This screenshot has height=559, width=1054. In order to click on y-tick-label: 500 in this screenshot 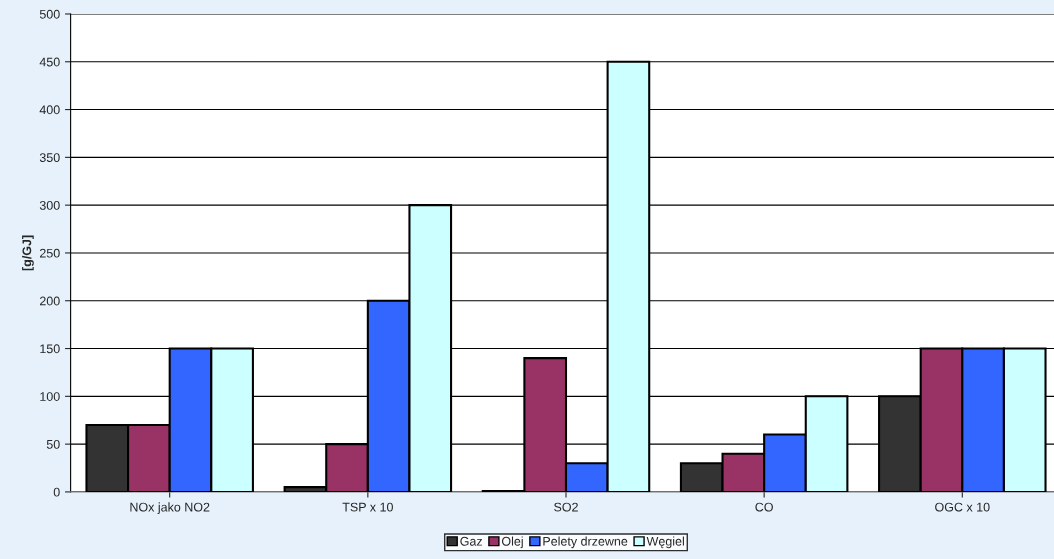, I will do `click(49, 14)`.